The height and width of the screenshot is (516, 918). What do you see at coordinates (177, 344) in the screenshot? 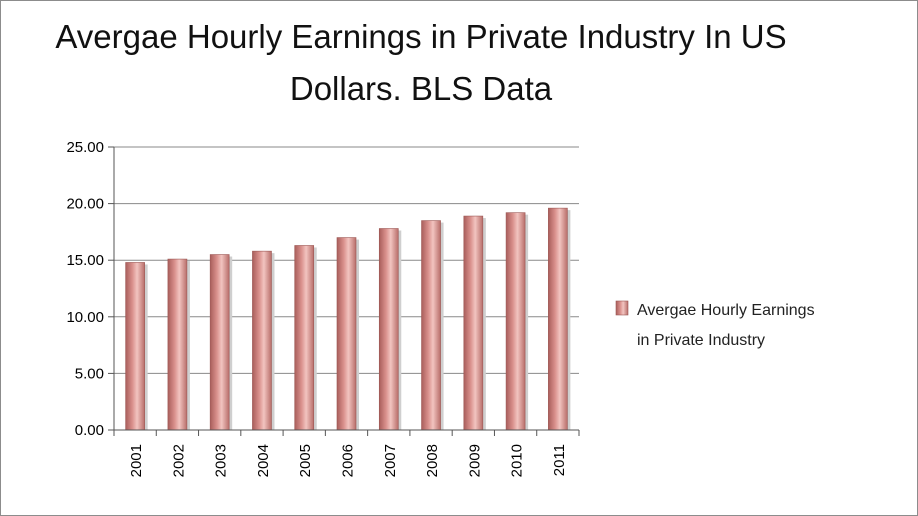
I see `bar-2002` at bounding box center [177, 344].